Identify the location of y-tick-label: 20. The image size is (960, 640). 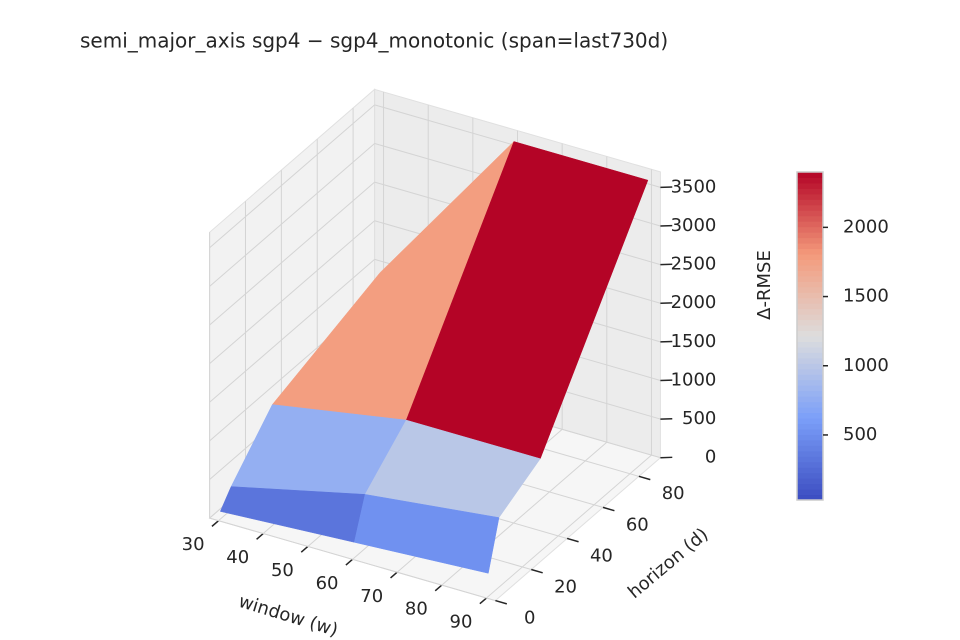
(565, 586).